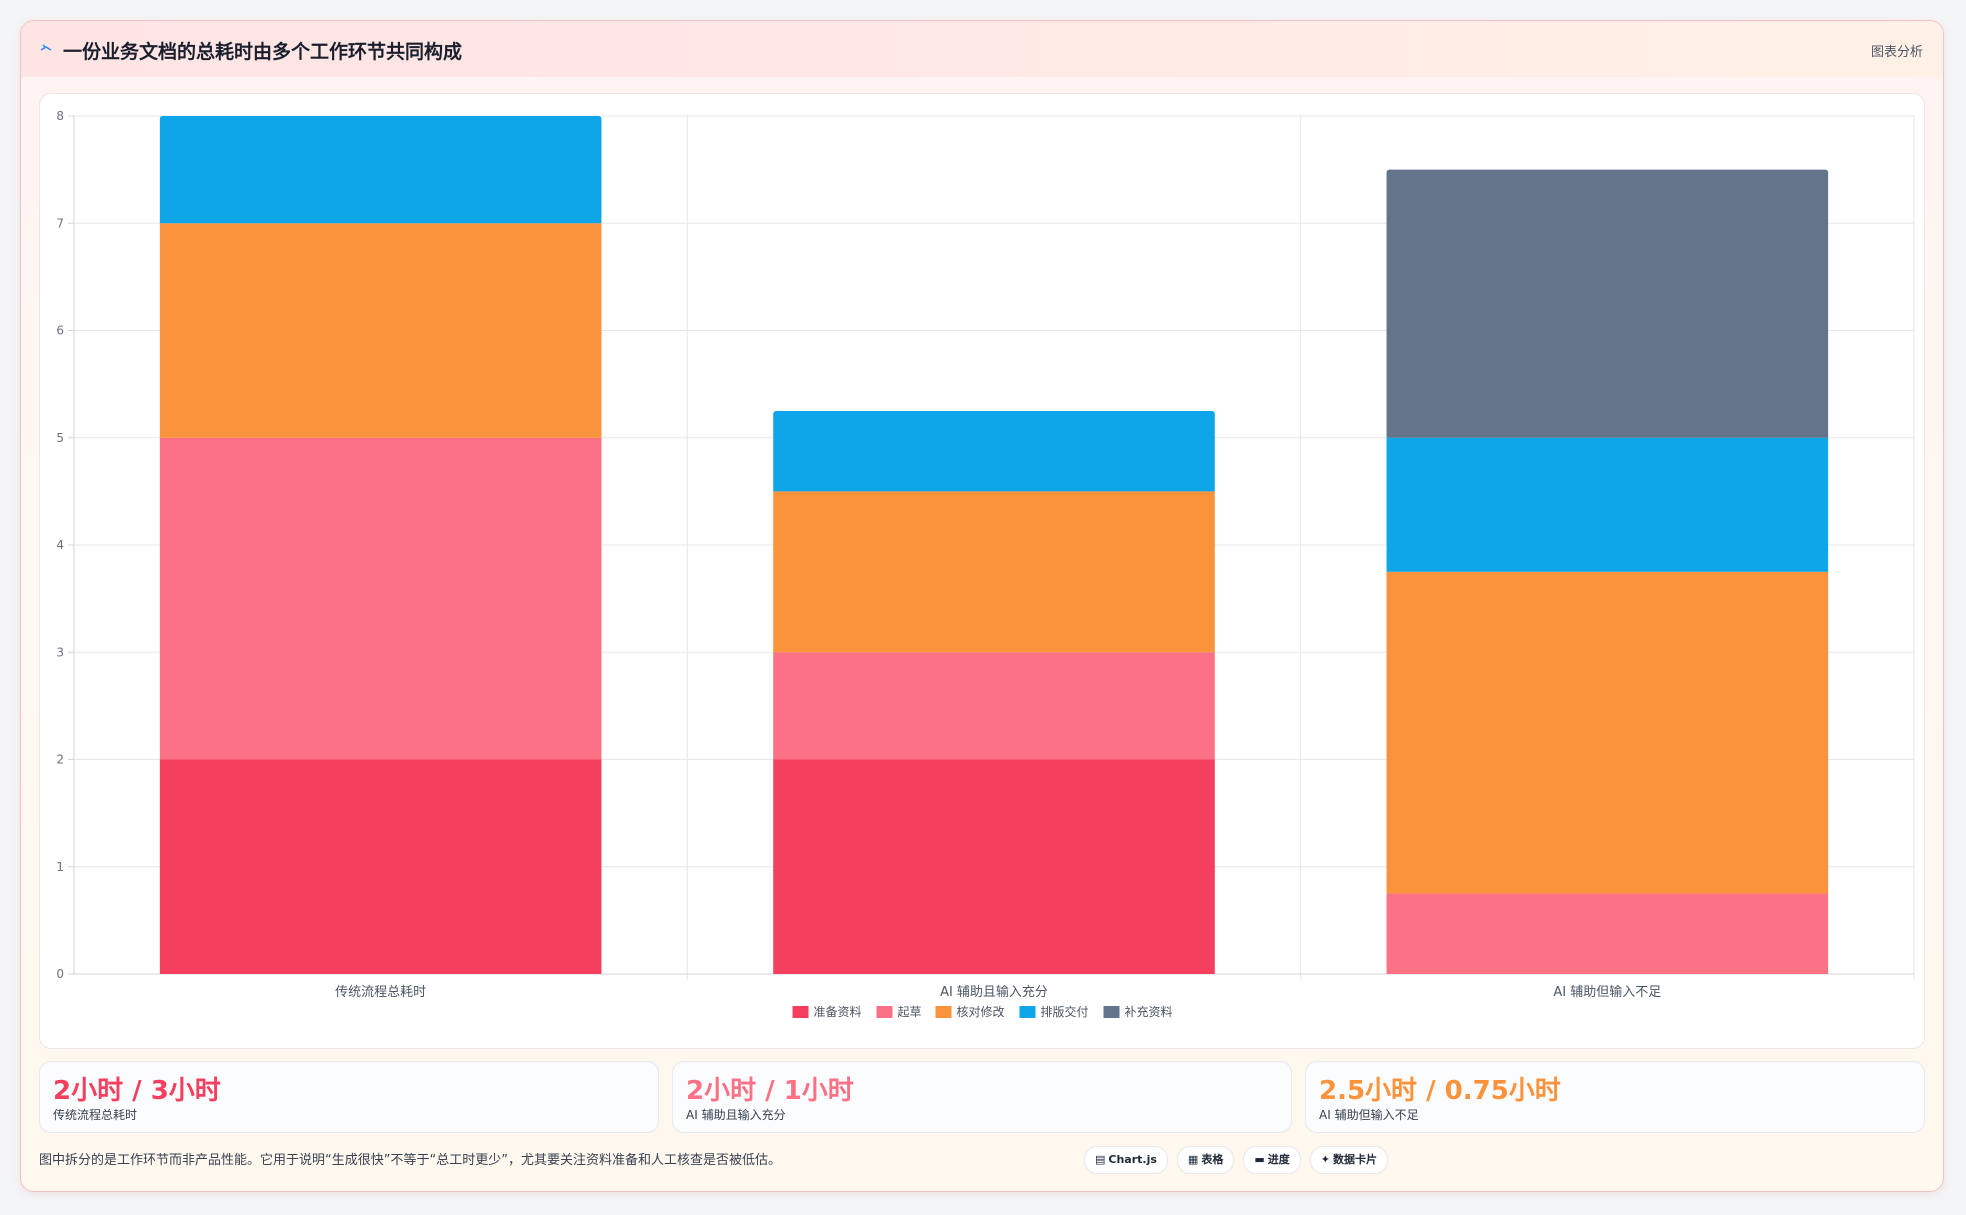 This screenshot has height=1215, width=1966. I want to click on stat-card-ai-sufficient: 2小时 / 1小时 AI 辅助且输入充分, so click(982, 1097).